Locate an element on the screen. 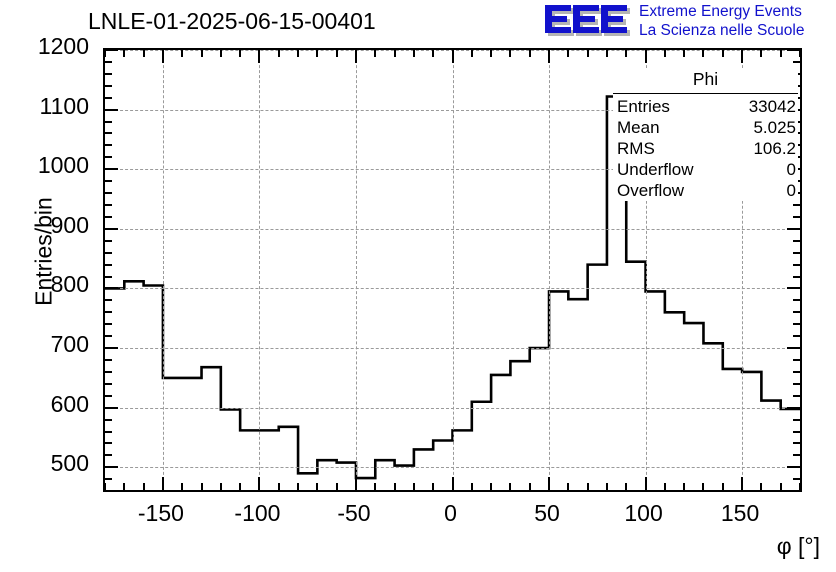  stats-row-label: Overflow is located at coordinates (651, 190).